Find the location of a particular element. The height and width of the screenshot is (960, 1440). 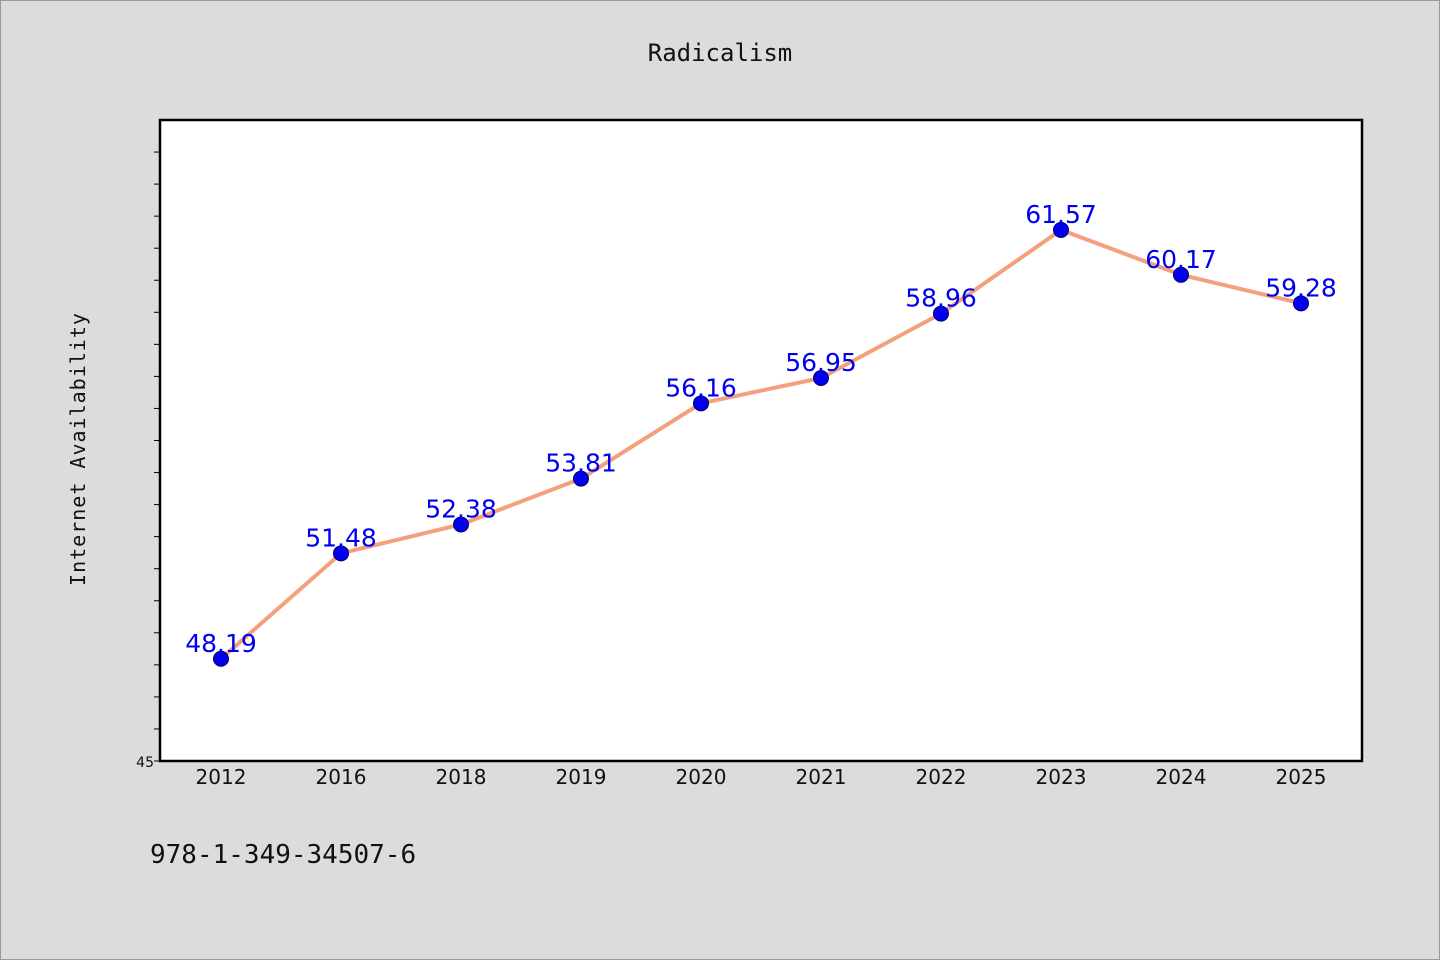

x-tick-label: 2020 is located at coordinates (701, 777).